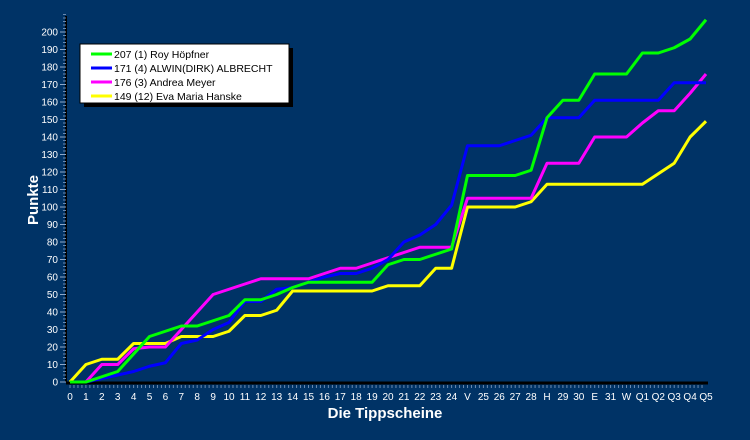 This screenshot has width=750, height=440. I want to click on y-tick-label: 90, so click(53, 225).